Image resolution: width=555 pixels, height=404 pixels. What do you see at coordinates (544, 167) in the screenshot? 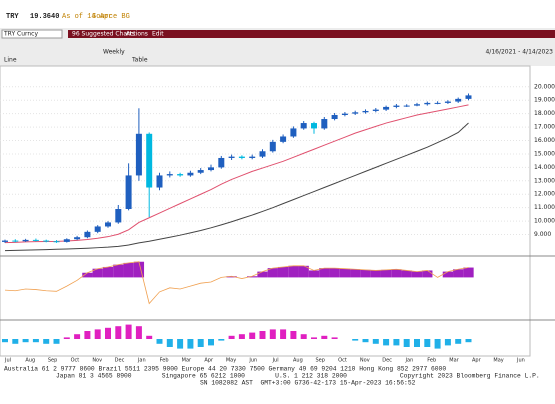
I see `y-tick-label: 14.000` at bounding box center [544, 167].